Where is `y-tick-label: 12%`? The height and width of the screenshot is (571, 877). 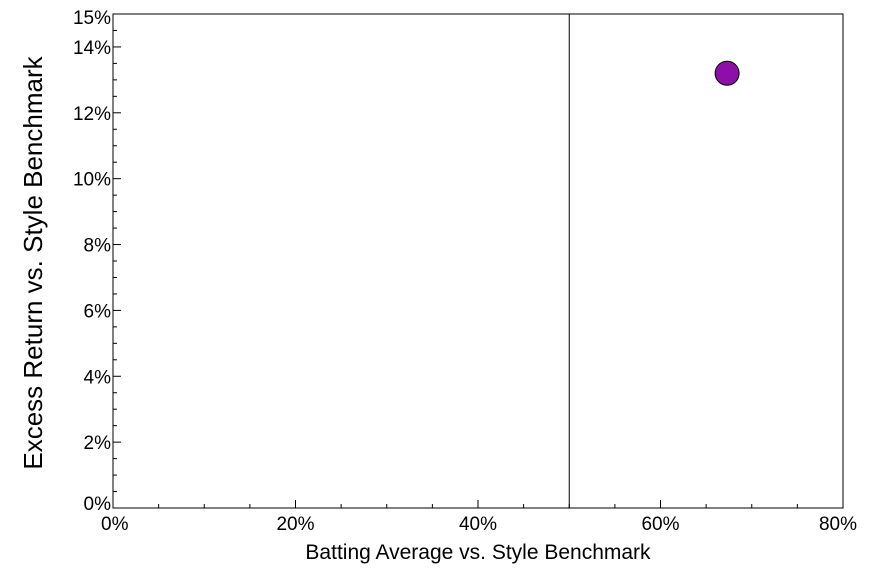 y-tick-label: 12% is located at coordinates (92, 114).